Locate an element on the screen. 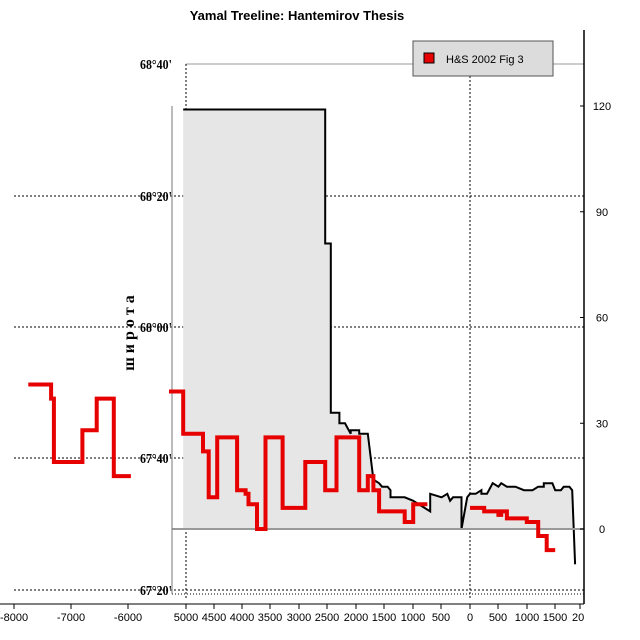 Image resolution: width=640 pixels, height=640 pixels. legend-label: H&S 2002 Fig 3 is located at coordinates (485, 60).